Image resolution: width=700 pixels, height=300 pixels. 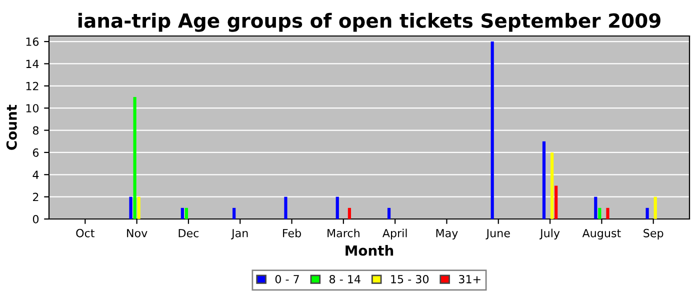 I want to click on legend-label: 8 - 14, so click(x=345, y=279).